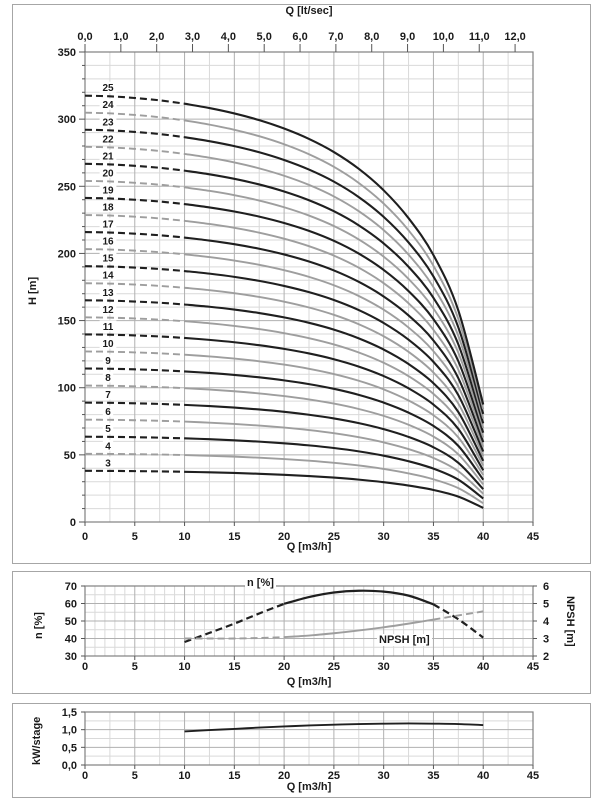 Image resolution: width=601 pixels, height=808 pixels. I want to click on power-x-tick-label: 35, so click(433, 776).